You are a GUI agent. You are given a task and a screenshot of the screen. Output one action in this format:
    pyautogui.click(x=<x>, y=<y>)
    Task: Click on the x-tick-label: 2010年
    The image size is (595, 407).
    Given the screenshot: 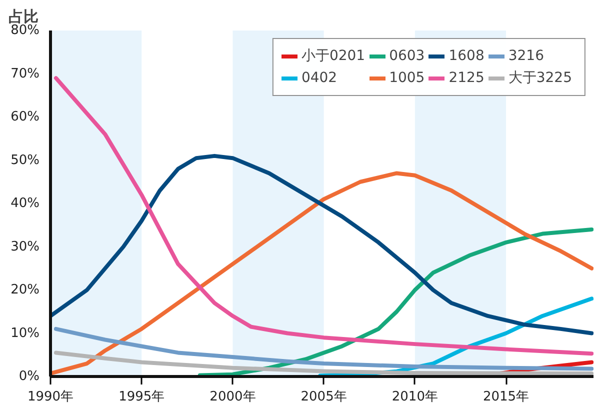 What is the action you would take?
    pyautogui.click(x=415, y=397)
    